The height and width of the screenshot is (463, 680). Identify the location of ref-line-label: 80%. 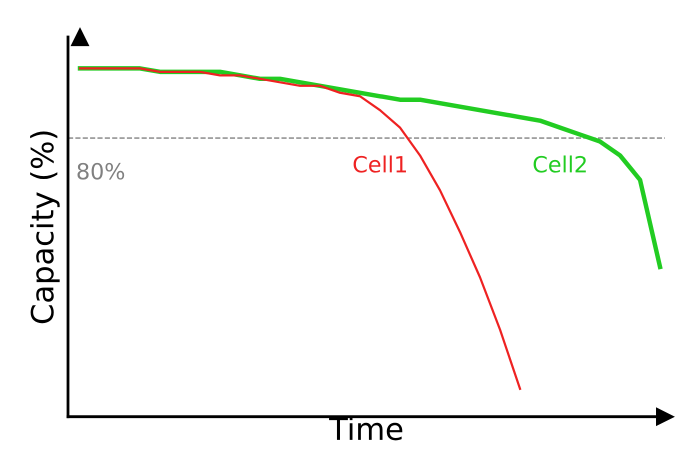
(101, 171).